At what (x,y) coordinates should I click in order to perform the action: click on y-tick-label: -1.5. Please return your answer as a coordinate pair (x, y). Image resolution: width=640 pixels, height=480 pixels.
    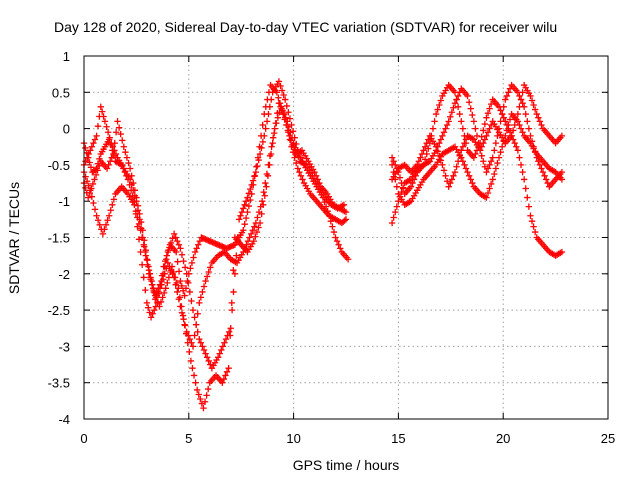
    Looking at the image, I should click on (59, 238).